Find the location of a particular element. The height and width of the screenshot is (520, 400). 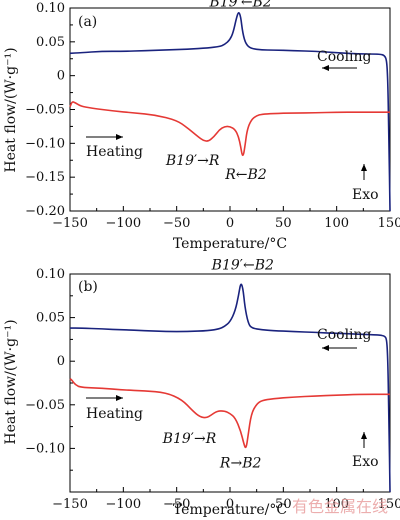

y-tick-label: −0.15 is located at coordinates (45, 177).